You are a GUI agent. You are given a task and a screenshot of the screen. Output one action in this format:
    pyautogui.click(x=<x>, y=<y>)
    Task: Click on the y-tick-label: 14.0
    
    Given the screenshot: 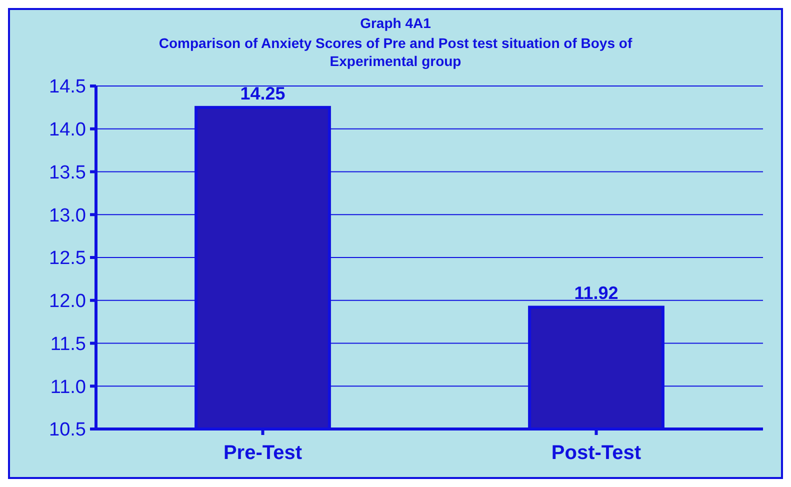 What is the action you would take?
    pyautogui.click(x=67, y=130)
    